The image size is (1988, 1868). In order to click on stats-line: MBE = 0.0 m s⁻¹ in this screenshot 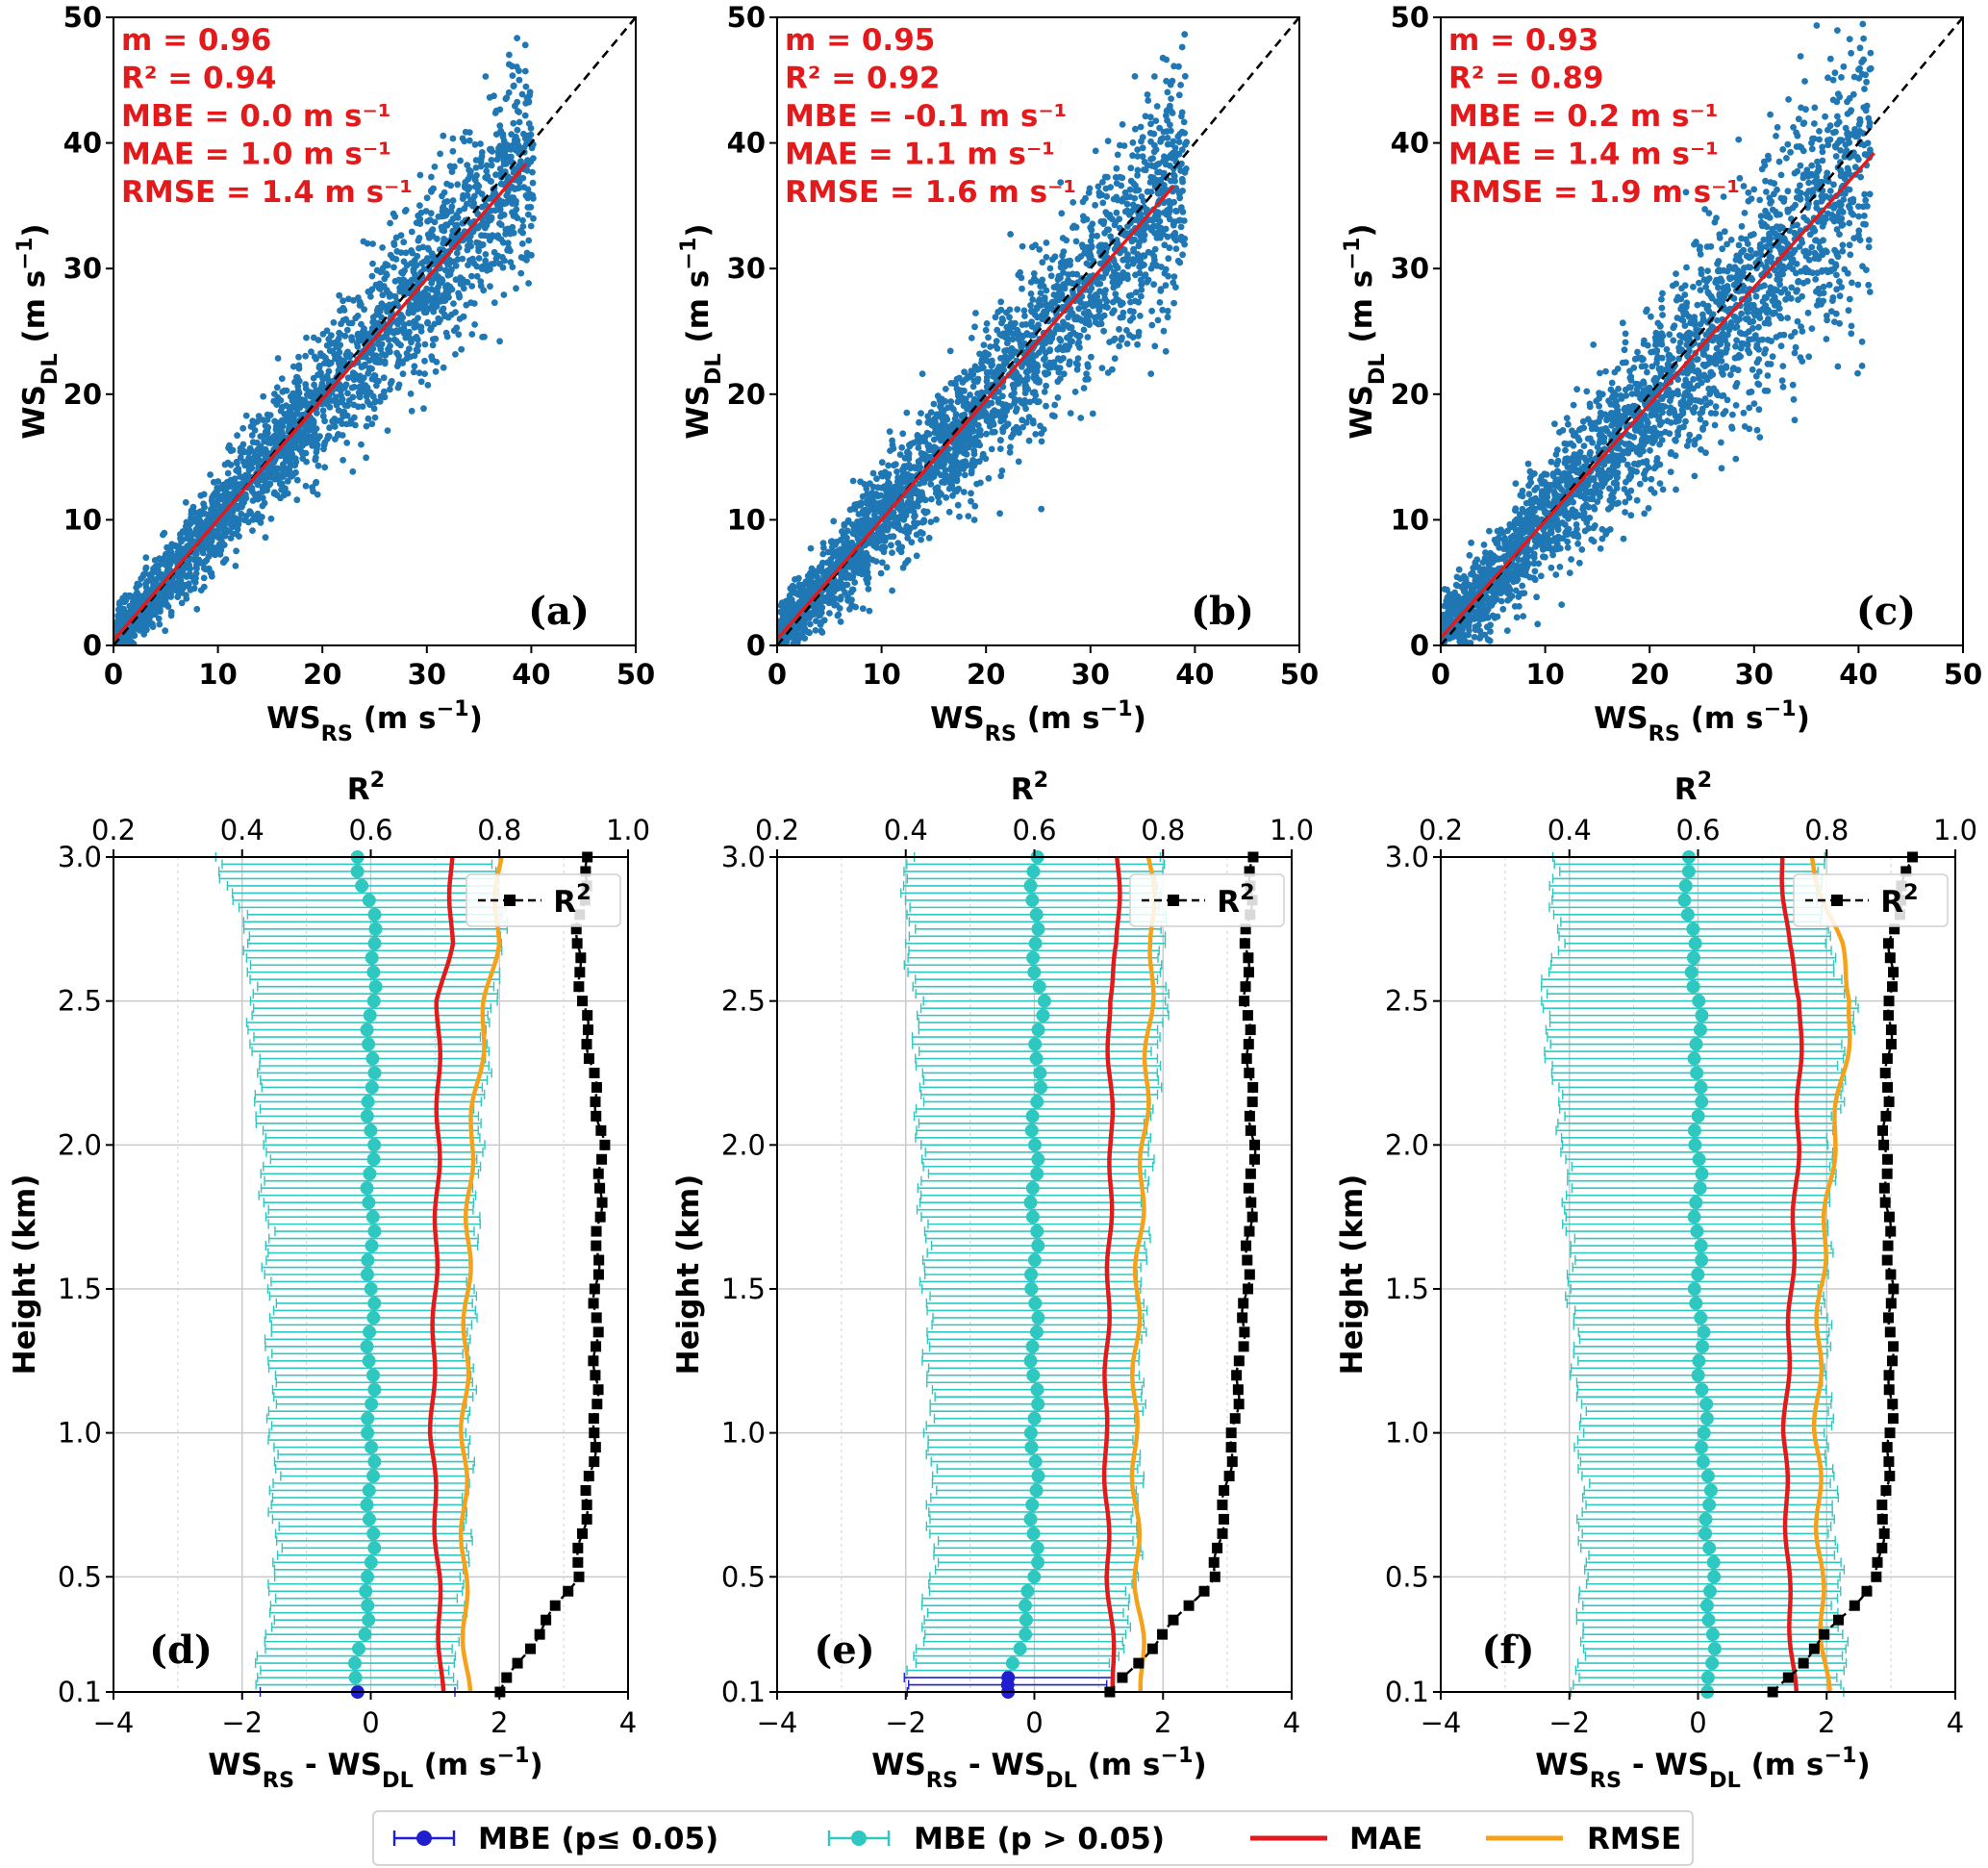, I will do `click(255, 117)`.